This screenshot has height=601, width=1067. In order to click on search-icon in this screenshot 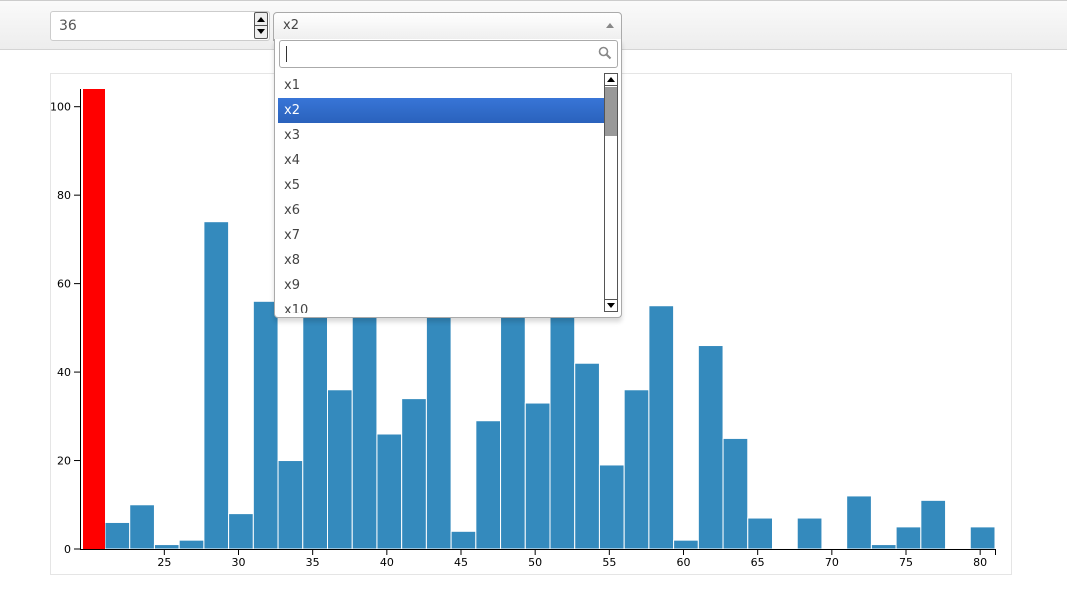, I will do `click(605, 53)`.